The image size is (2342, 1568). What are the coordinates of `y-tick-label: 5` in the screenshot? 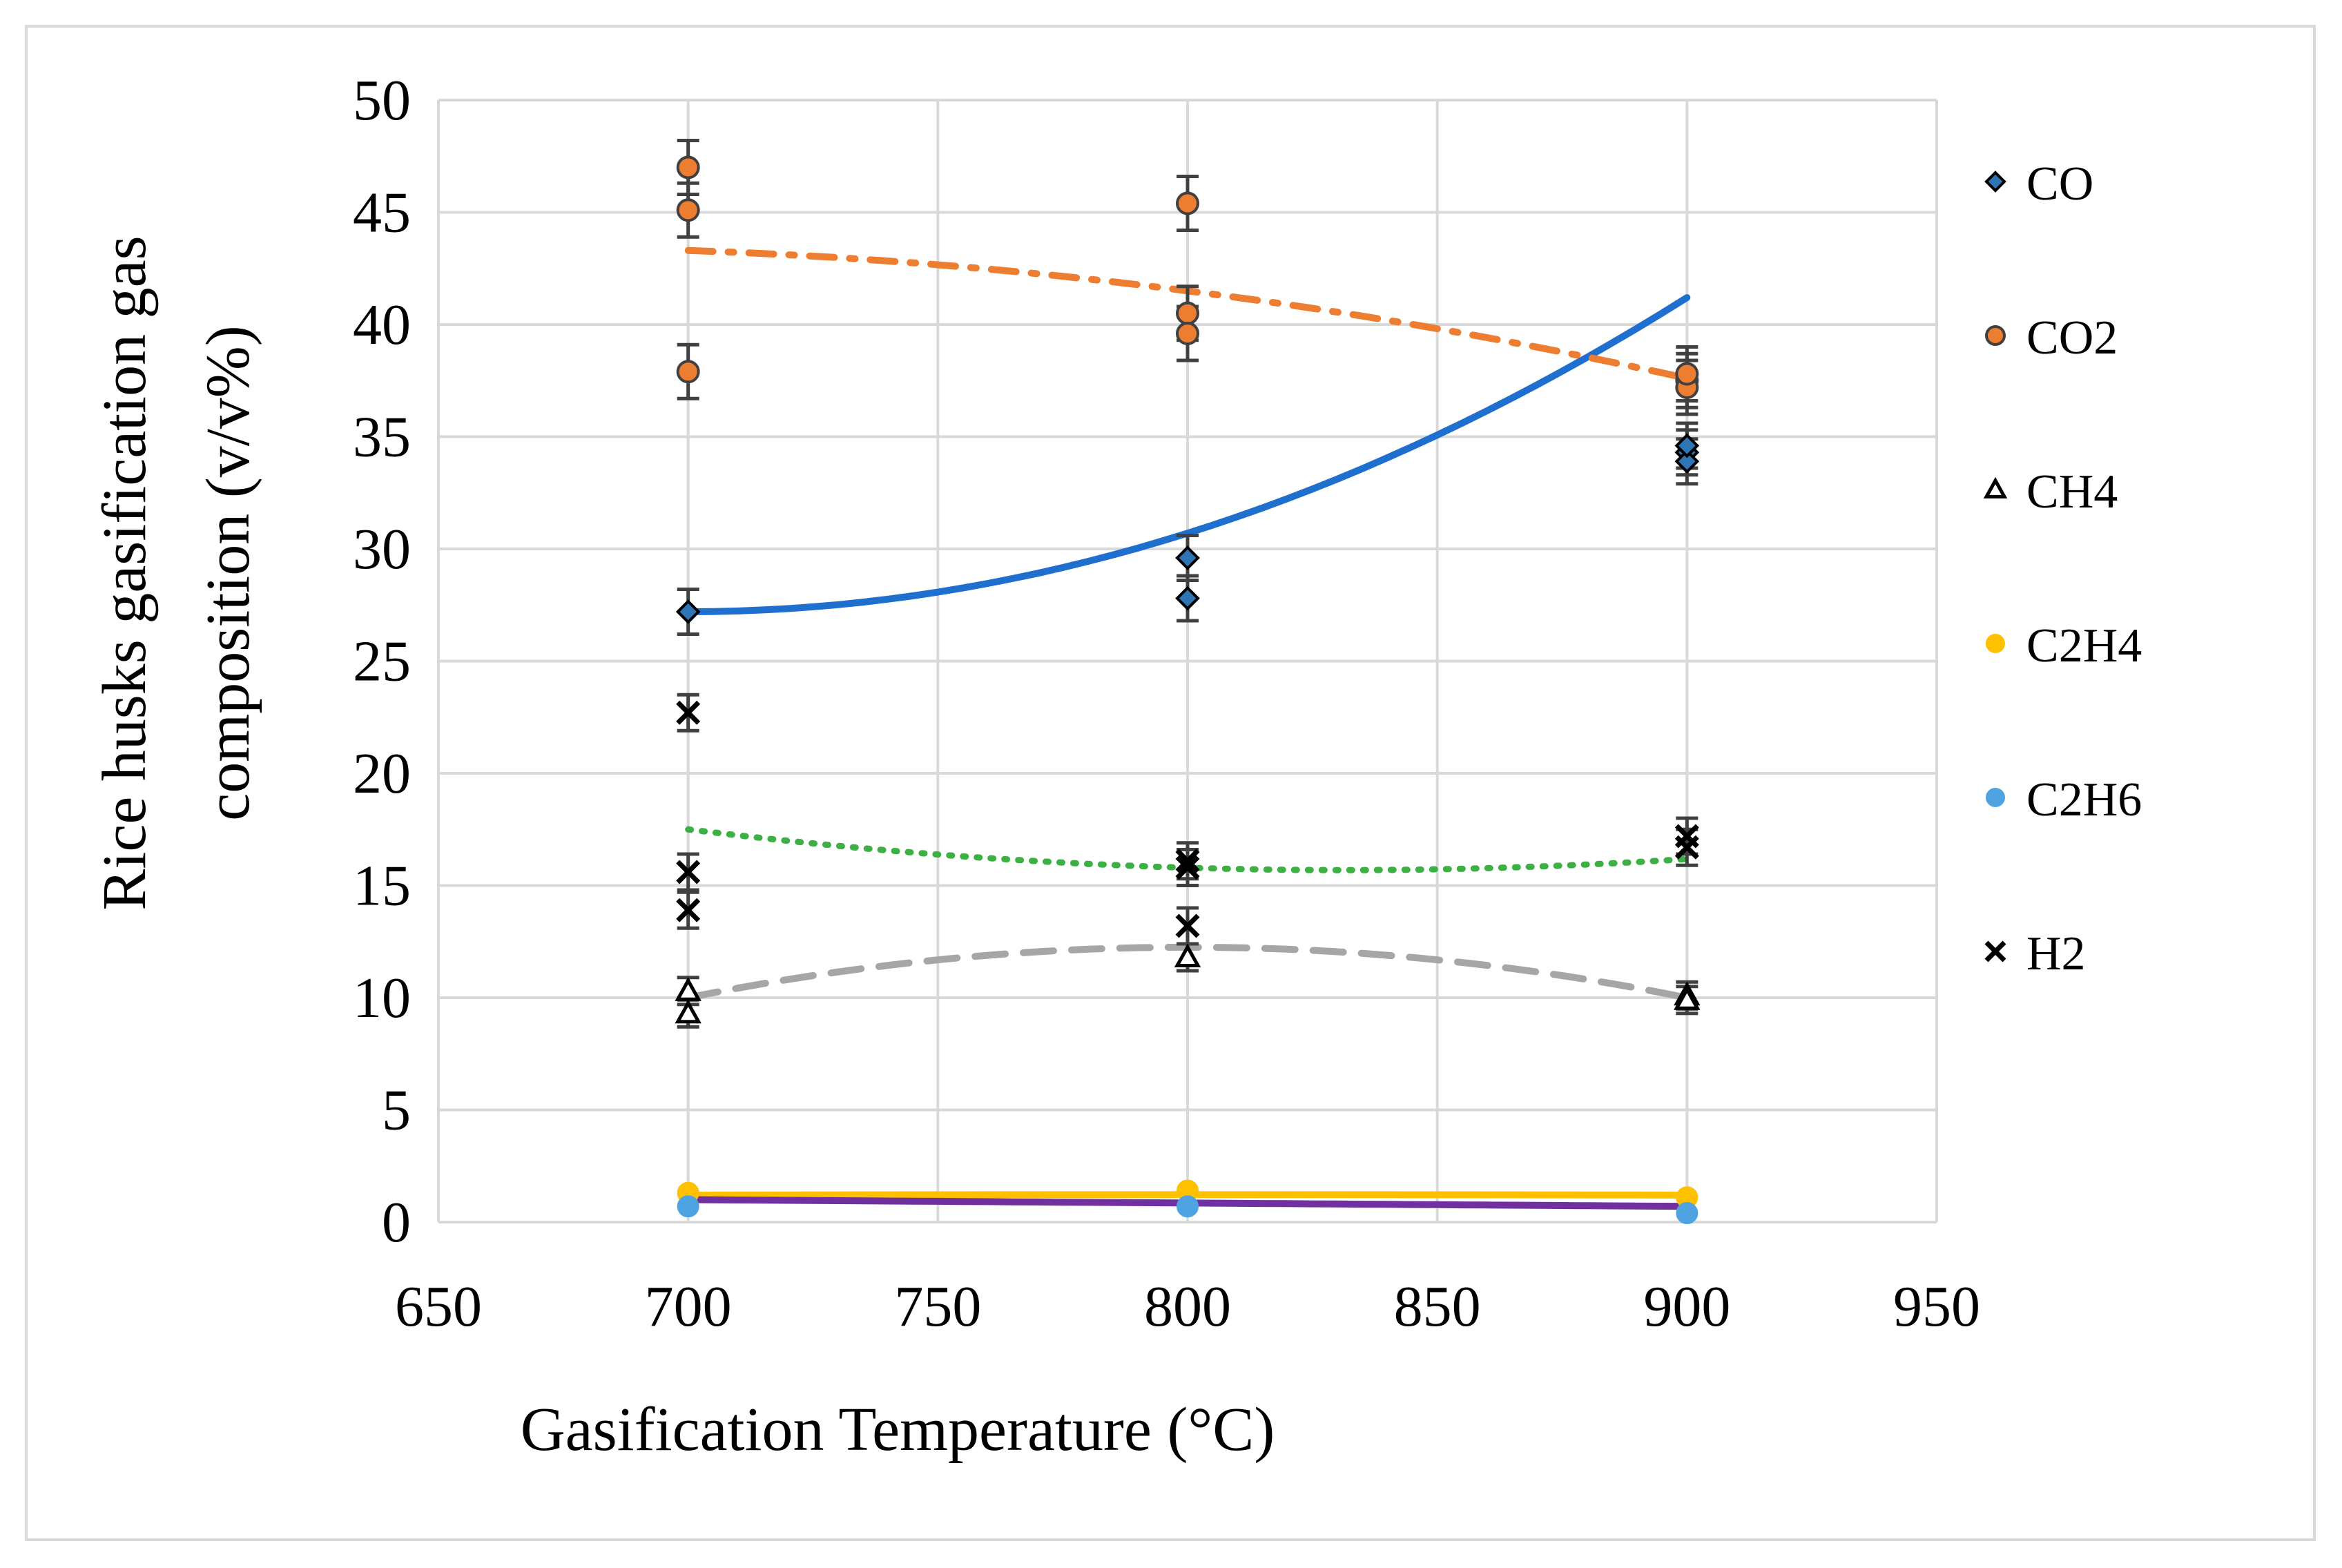 It's located at (396, 1110).